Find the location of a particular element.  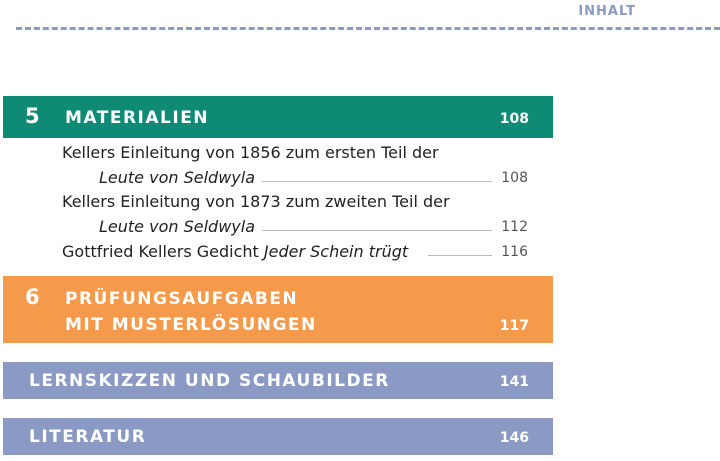

section-title-line2: MIT MUSTERLÖSUNGEN is located at coordinates (191, 325).